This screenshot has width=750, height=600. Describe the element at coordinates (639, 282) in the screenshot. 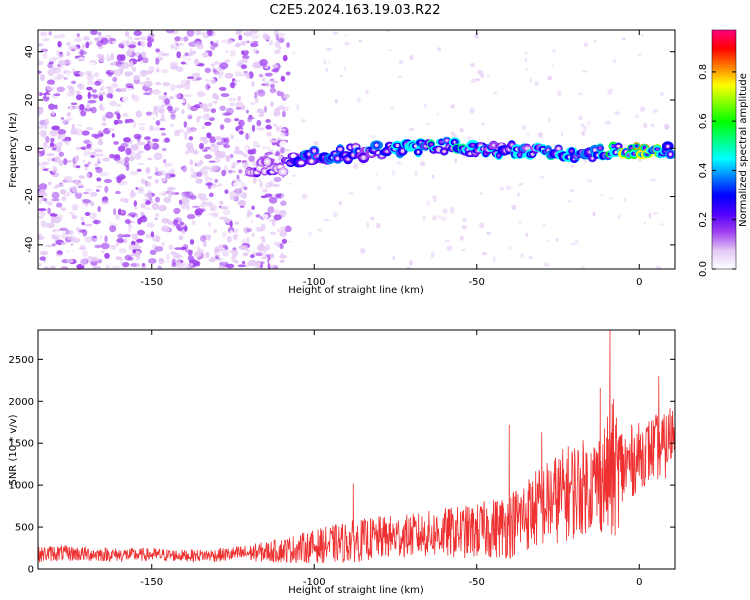

I see `x-tick-label: 0` at that location.